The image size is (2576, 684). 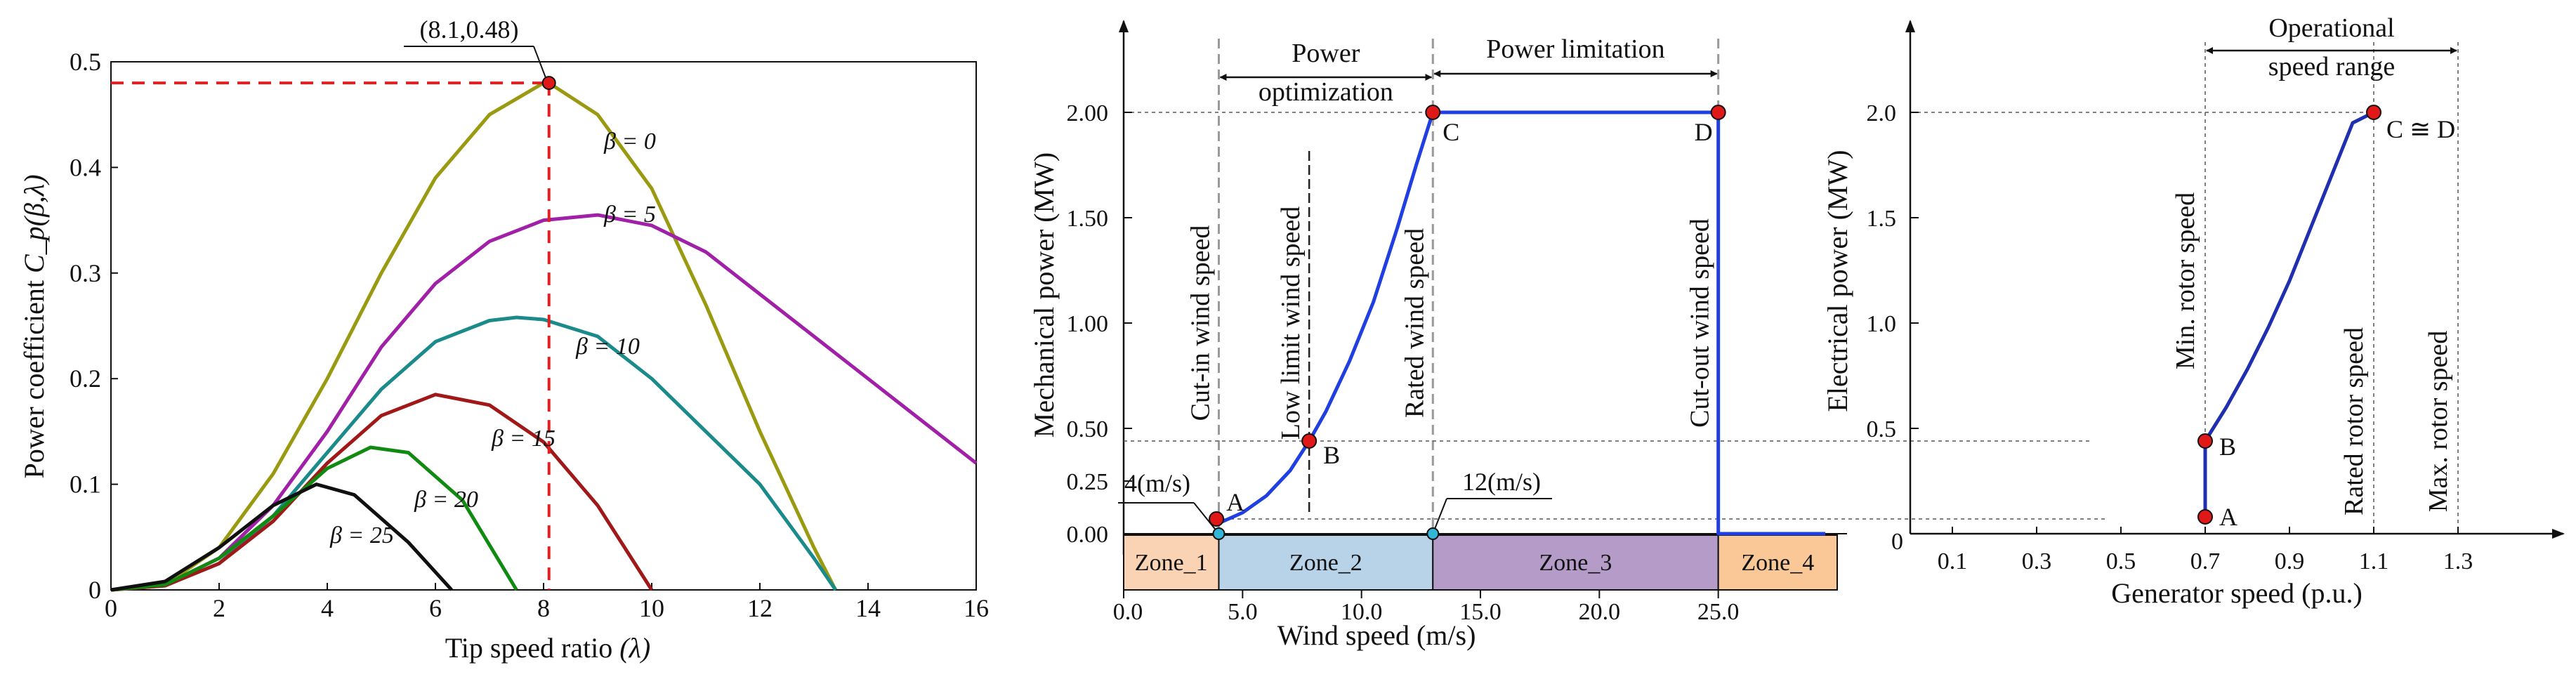 I want to click on p3-y-tick-label: 2.0, so click(x=1882, y=113).